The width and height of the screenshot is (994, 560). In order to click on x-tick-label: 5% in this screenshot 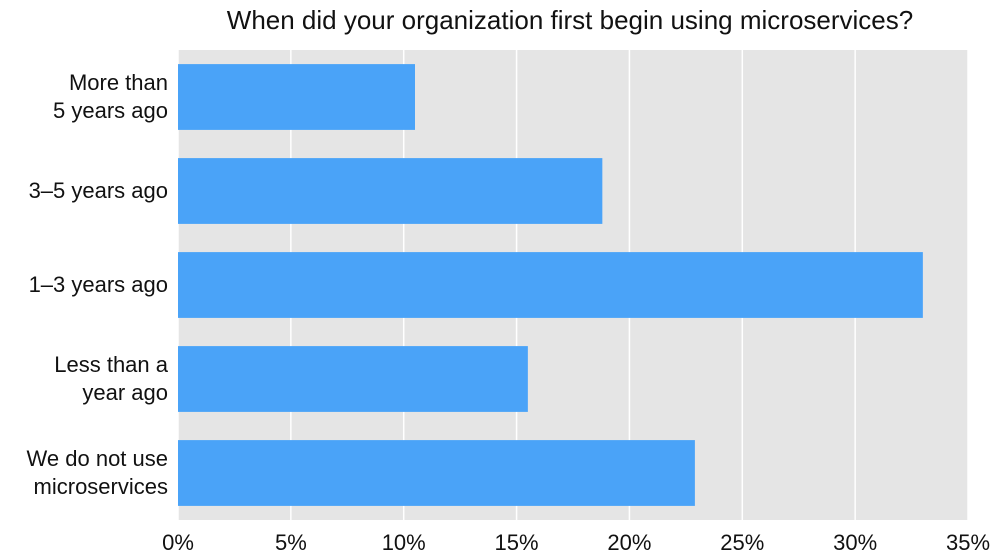, I will do `click(291, 542)`.